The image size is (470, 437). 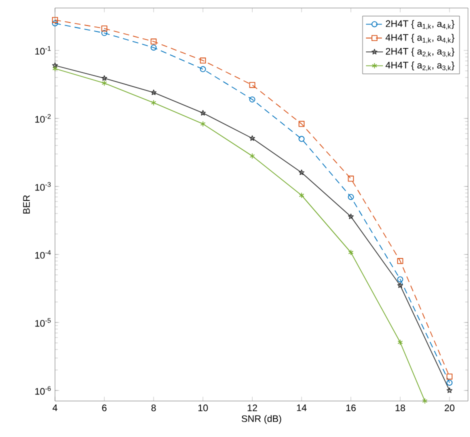 What do you see at coordinates (43, 186) in the screenshot?
I see `y-tick-label: 10$^{-3}$` at bounding box center [43, 186].